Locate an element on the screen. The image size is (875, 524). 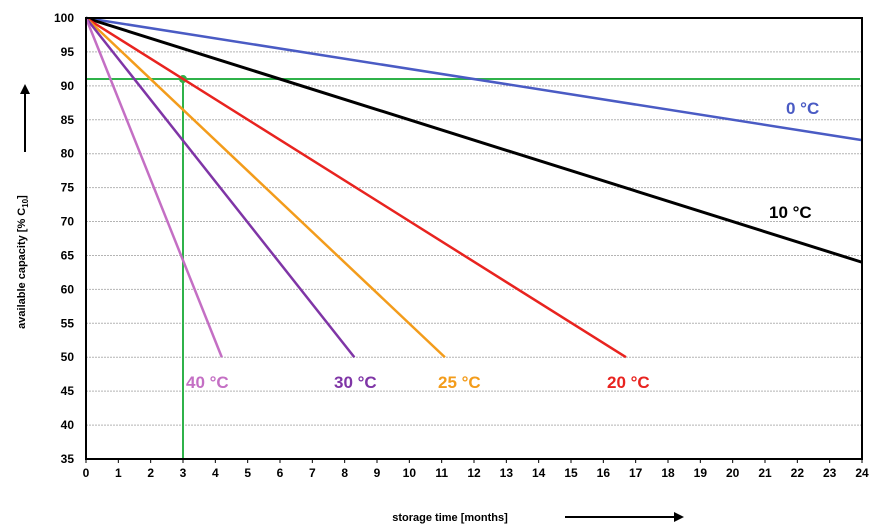
x-tick-label: 3 is located at coordinates (183, 473).